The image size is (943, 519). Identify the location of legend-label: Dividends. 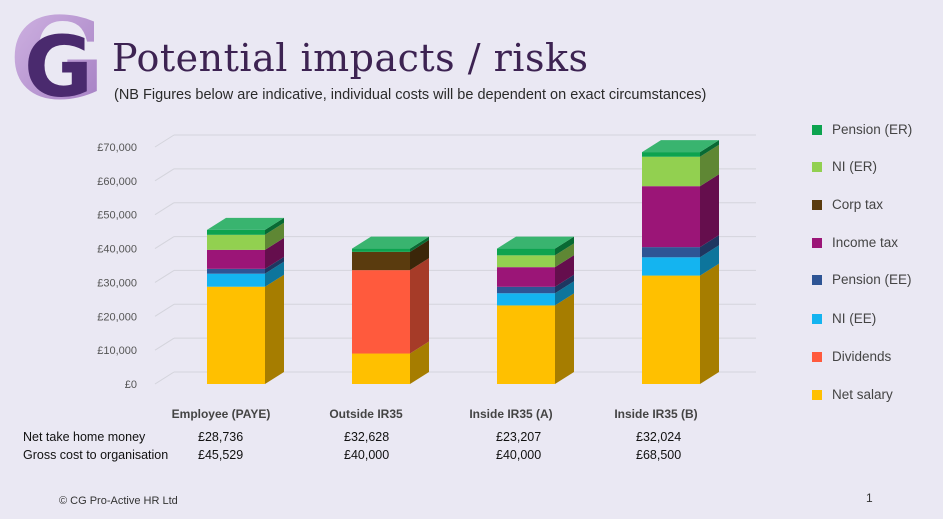
(862, 356).